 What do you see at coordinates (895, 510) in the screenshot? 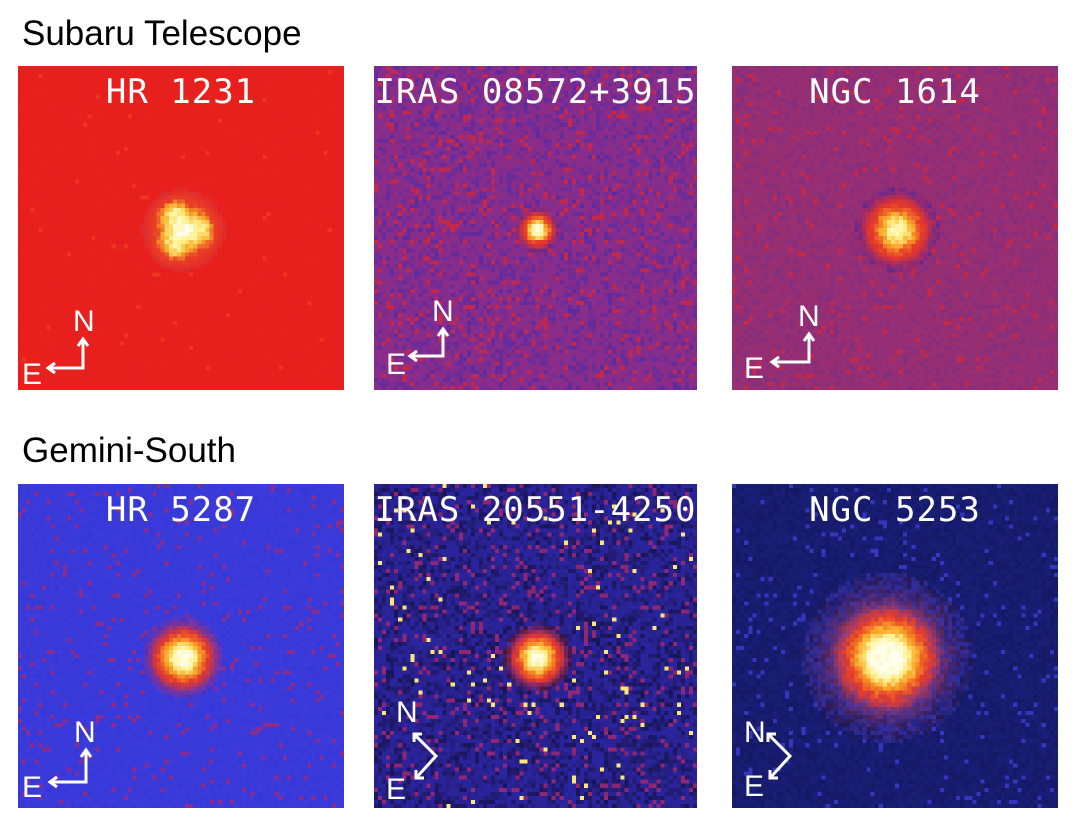
I see `panel-label: NGC 5253` at bounding box center [895, 510].